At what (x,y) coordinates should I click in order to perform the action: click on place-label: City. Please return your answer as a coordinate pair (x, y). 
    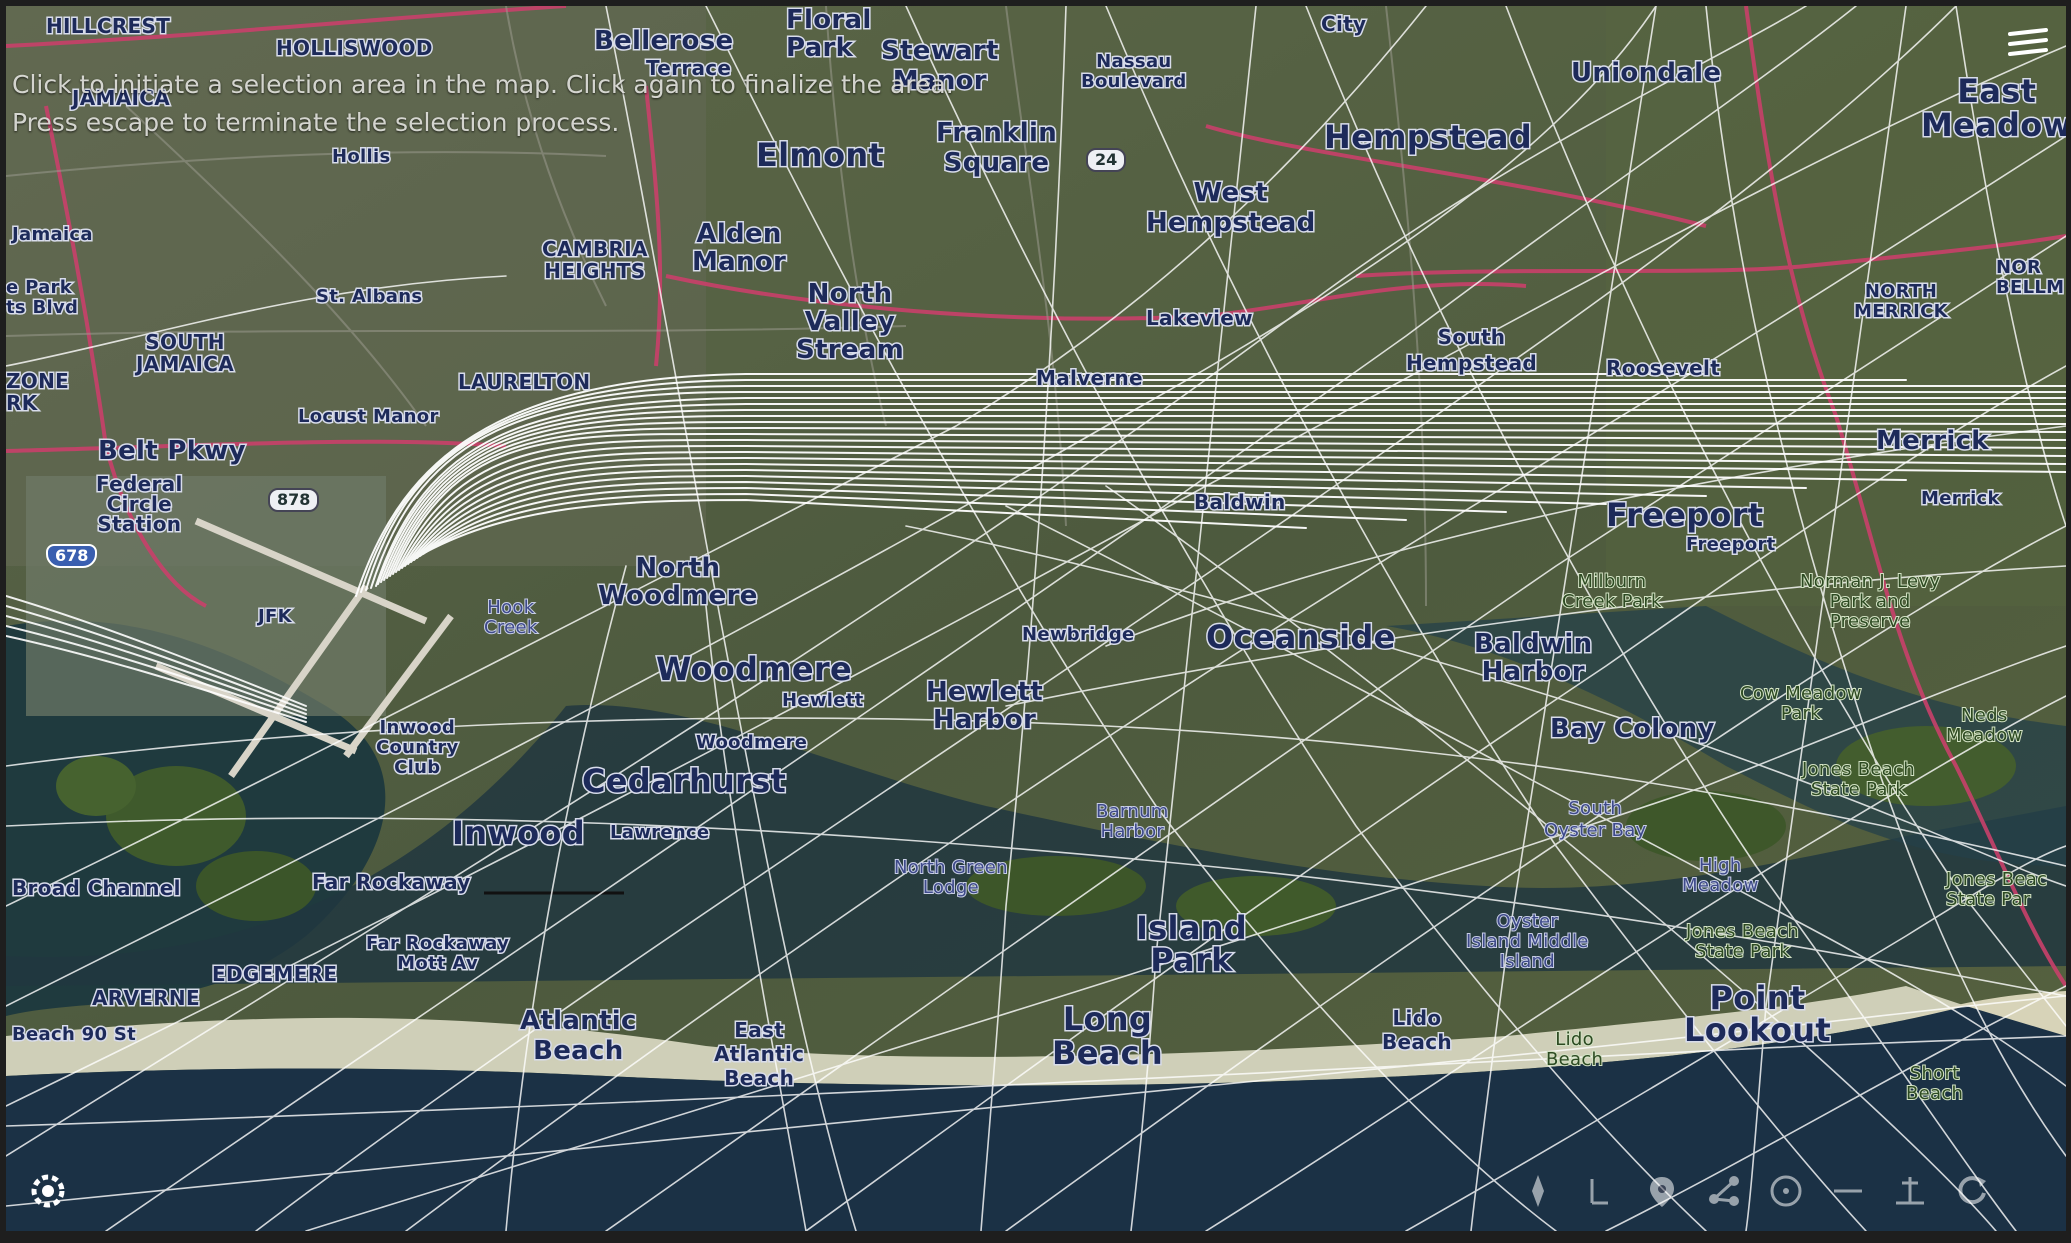
    Looking at the image, I should click on (1343, 24).